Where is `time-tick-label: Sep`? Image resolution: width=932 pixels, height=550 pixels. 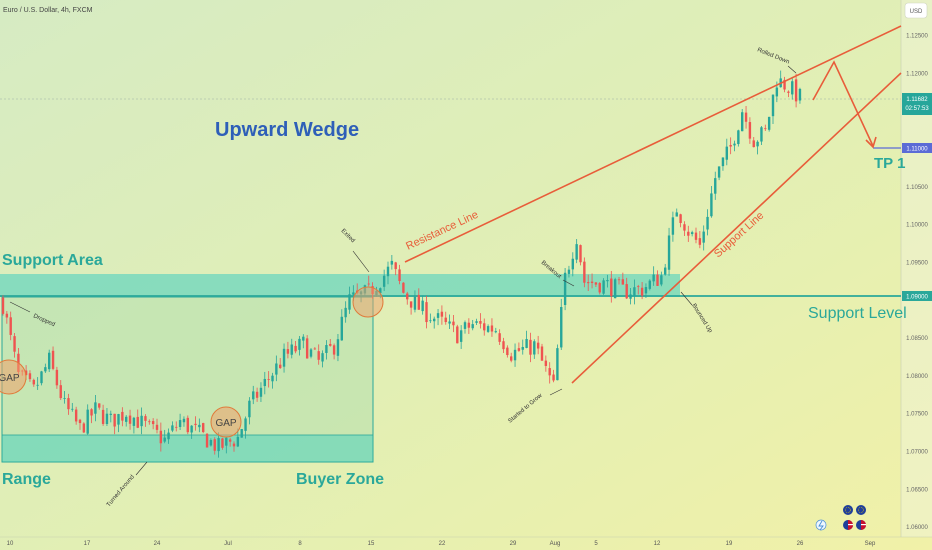
time-tick-label: Sep is located at coordinates (870, 544).